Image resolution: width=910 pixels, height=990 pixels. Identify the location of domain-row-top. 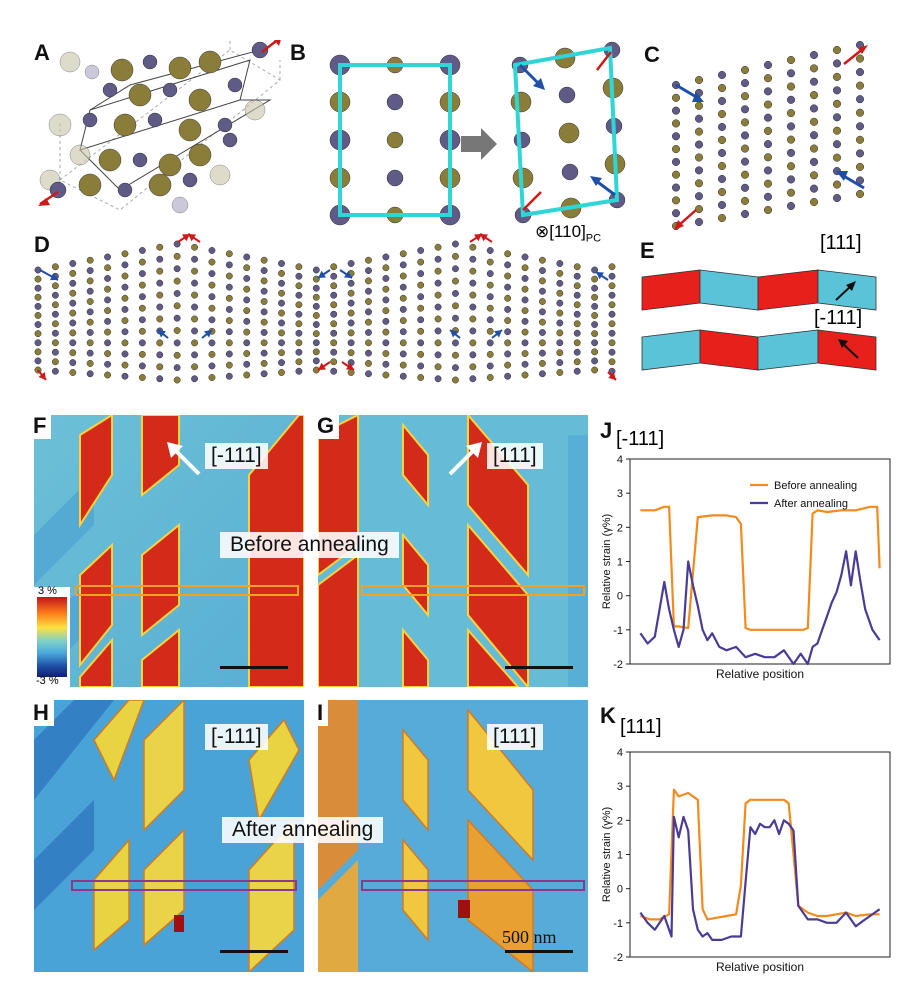
(759, 290).